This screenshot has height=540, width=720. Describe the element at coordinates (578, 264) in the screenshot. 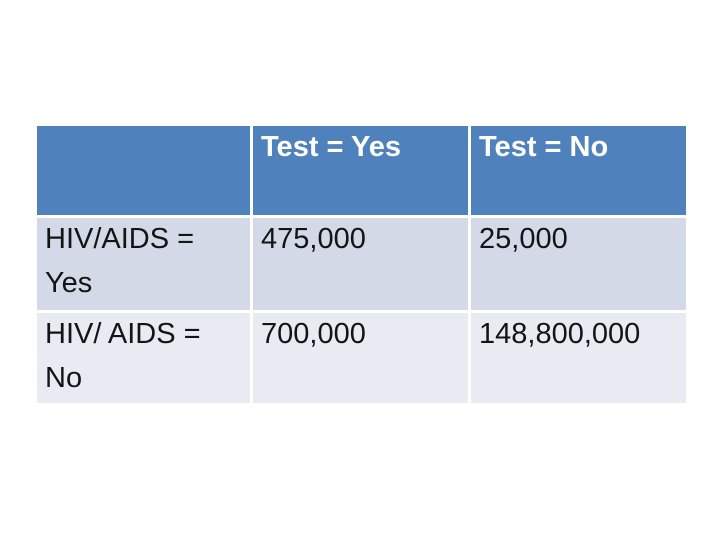

I see `cell-hiv-yes-test-no: 25,000` at that location.